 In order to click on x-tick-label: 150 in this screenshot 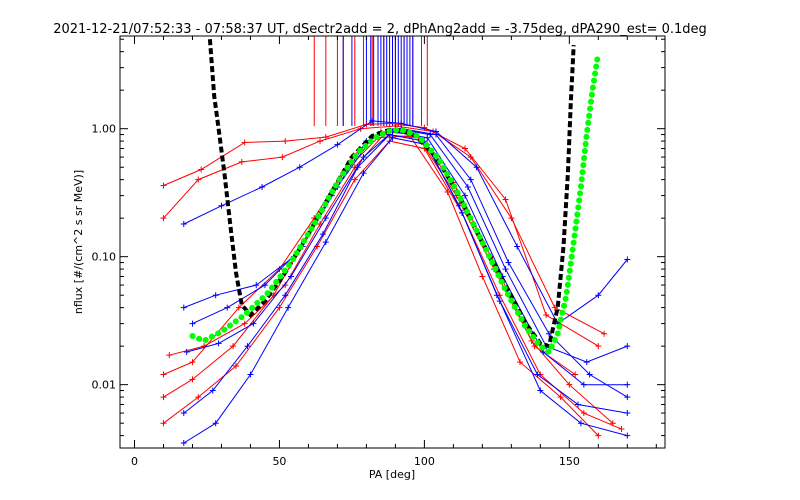, I will do `click(569, 461)`.